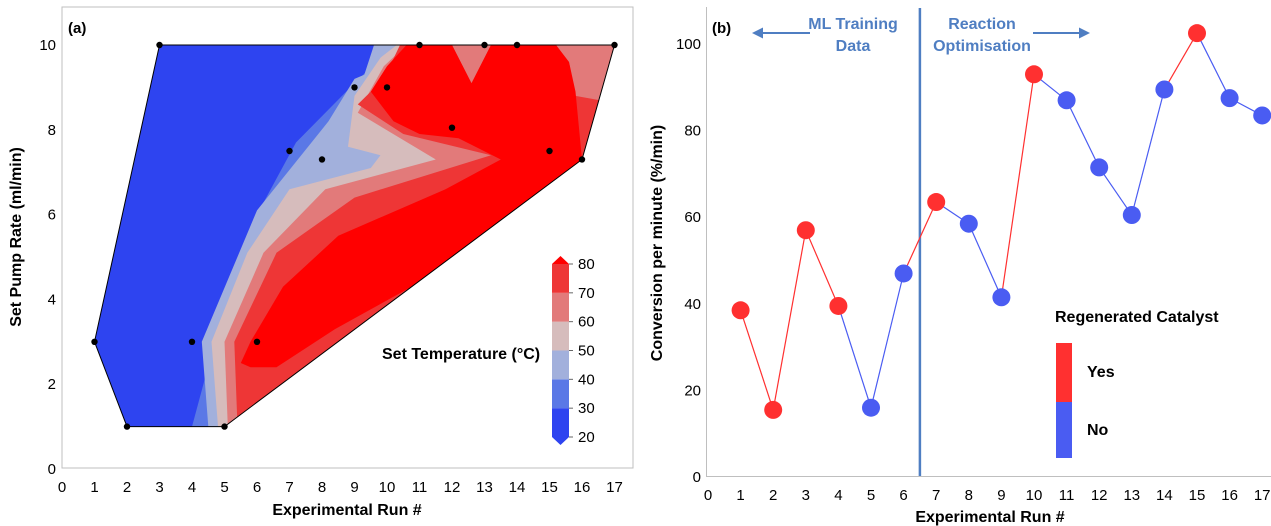  What do you see at coordinates (692, 131) in the screenshot?
I see `y-tick-label: 80` at bounding box center [692, 131].